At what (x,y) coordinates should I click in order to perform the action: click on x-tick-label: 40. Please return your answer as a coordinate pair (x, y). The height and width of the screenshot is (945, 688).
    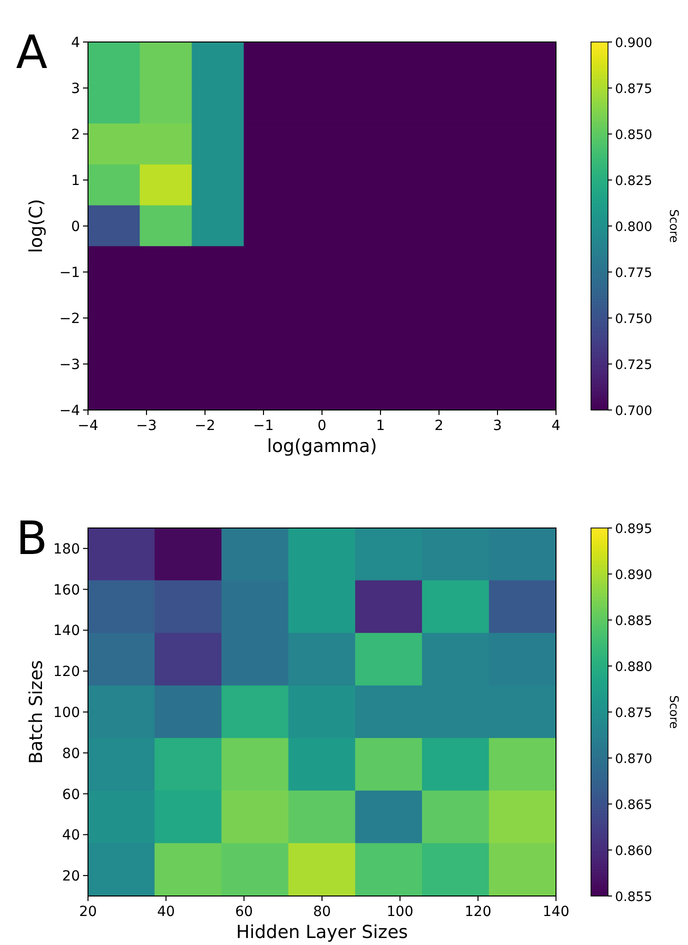
    Looking at the image, I should click on (166, 912).